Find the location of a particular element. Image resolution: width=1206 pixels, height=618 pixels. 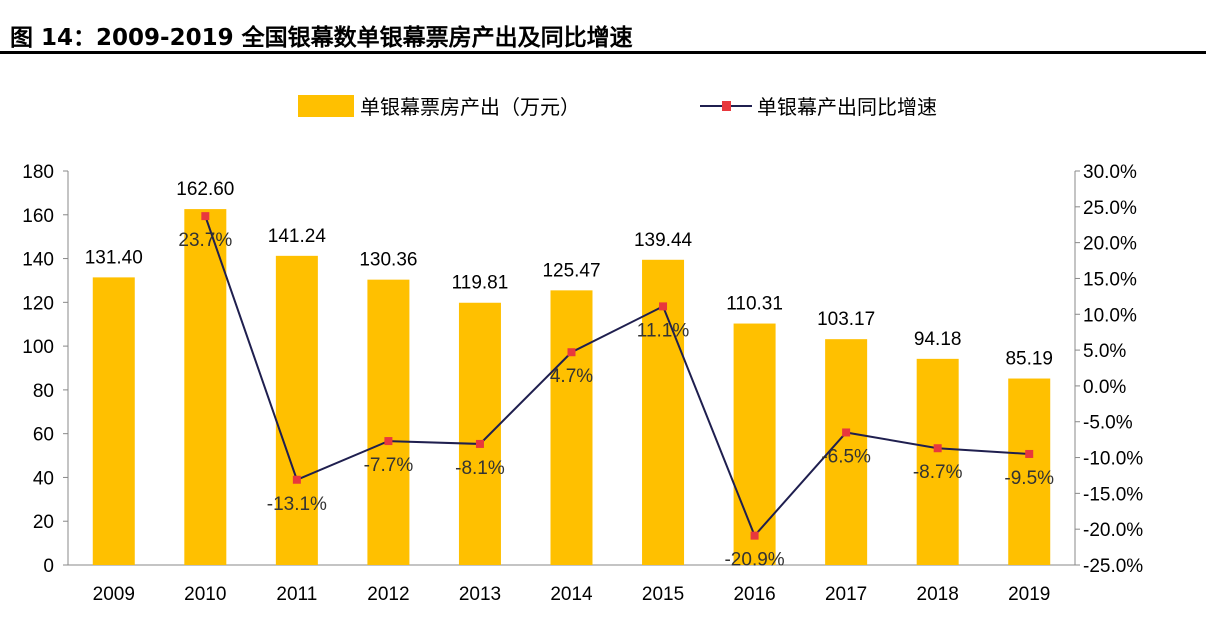

bar-value-label: 110.31 is located at coordinates (754, 304).